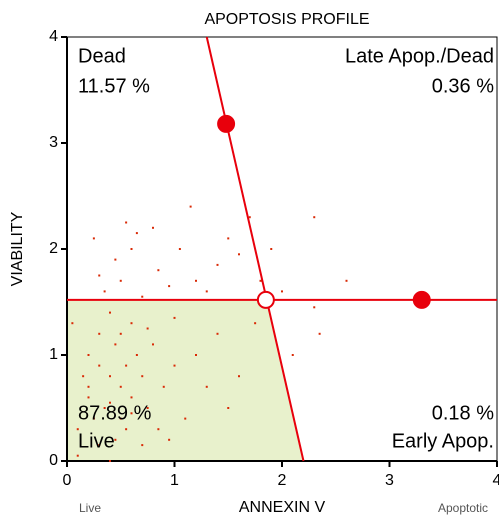  I want to click on quadrant-name: Late Apop./Dead, so click(419, 56).